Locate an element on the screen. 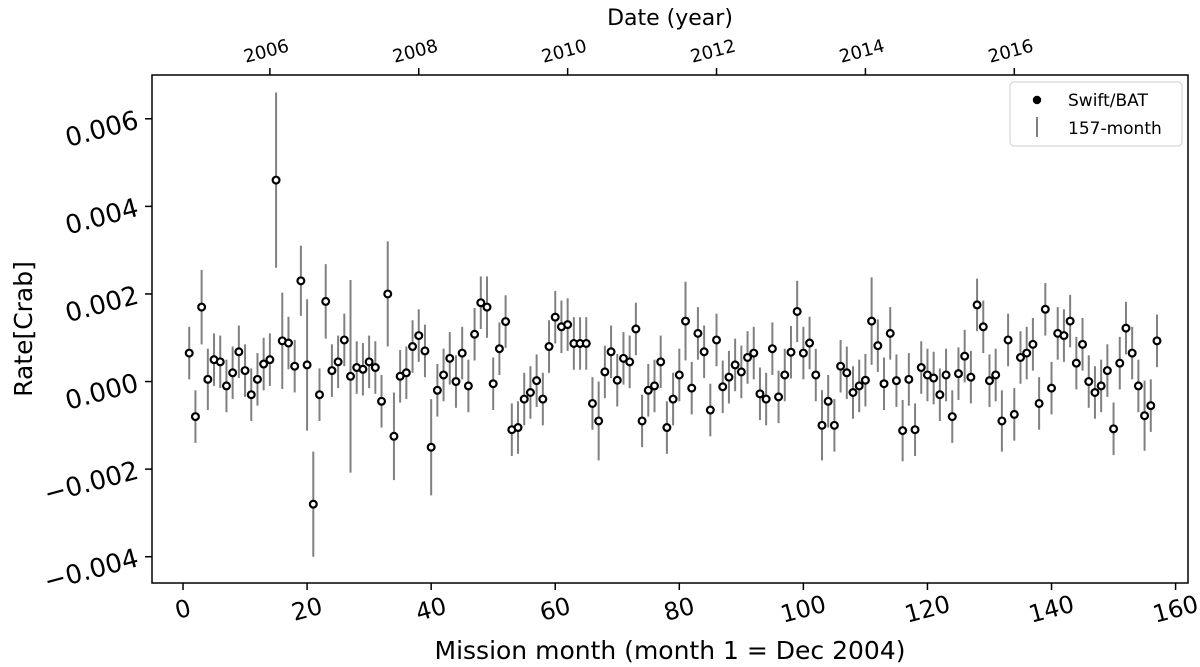  legend-box is located at coordinates (1096, 114).